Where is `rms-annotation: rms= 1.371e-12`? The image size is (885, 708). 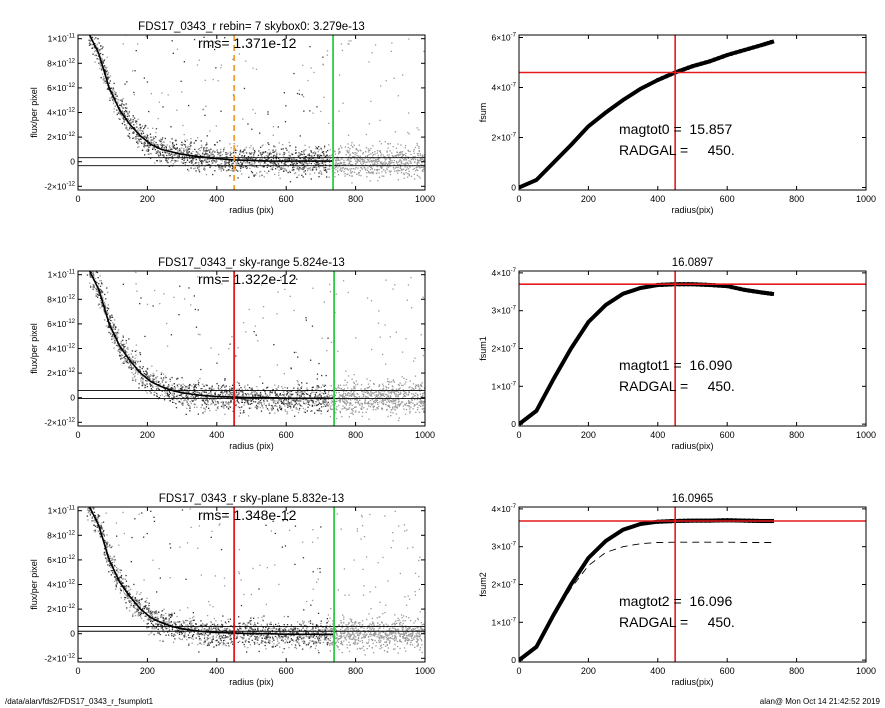 rms-annotation: rms= 1.371e-12 is located at coordinates (247, 43).